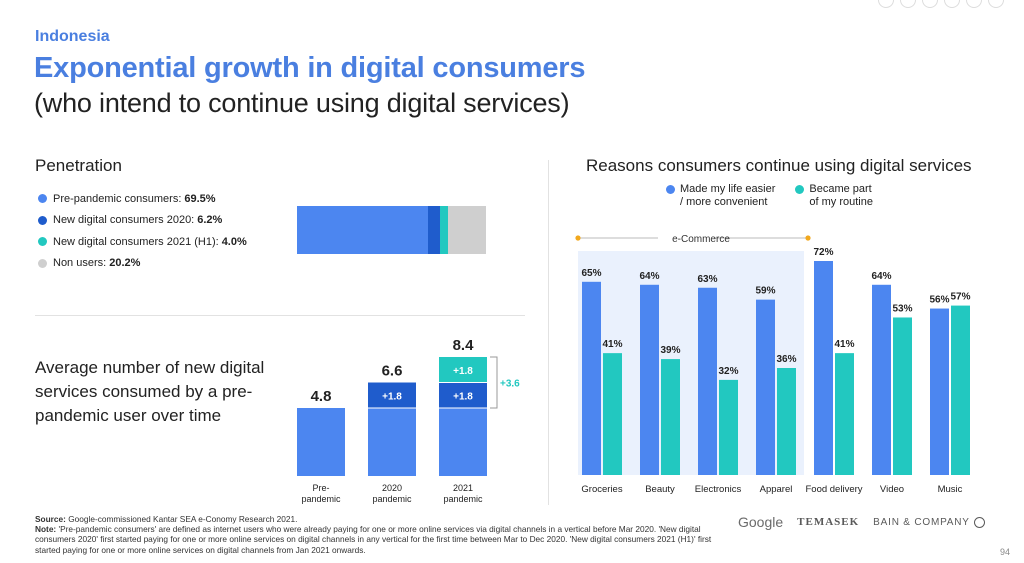 The image size is (1024, 563). What do you see at coordinates (80, 263) in the screenshot?
I see `legend-series-name: Non users:` at bounding box center [80, 263].